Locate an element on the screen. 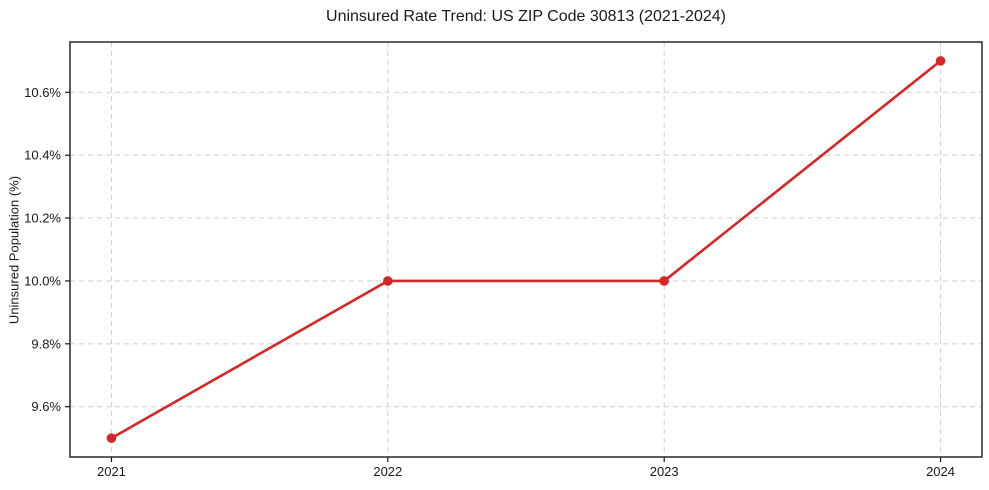  y-tick-label: 9.6% is located at coordinates (46, 406).